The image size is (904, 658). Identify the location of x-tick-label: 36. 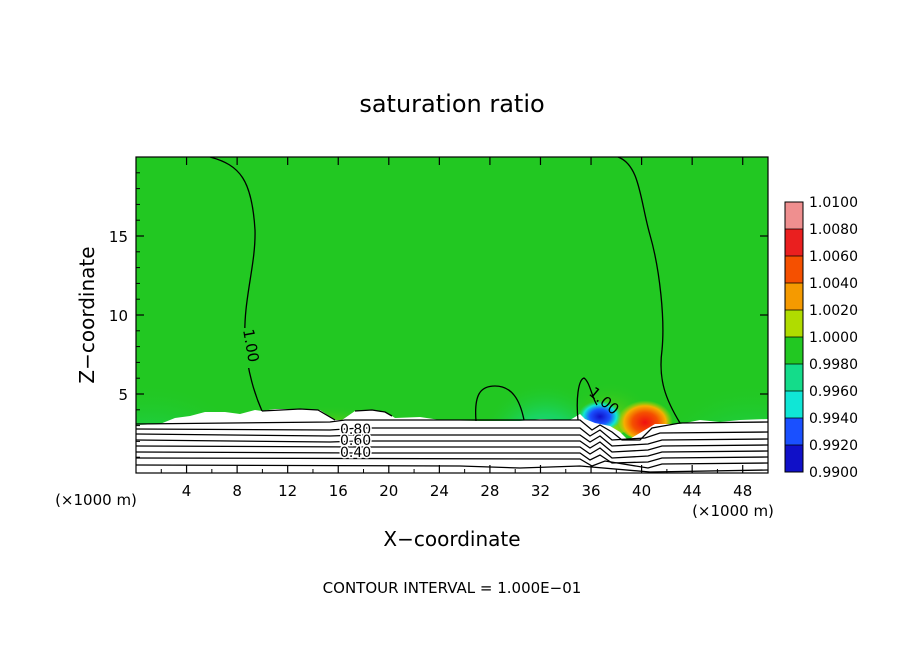
(590, 491).